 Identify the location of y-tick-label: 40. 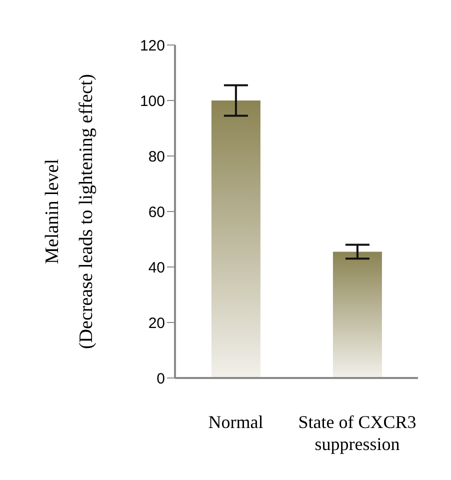
(156, 267).